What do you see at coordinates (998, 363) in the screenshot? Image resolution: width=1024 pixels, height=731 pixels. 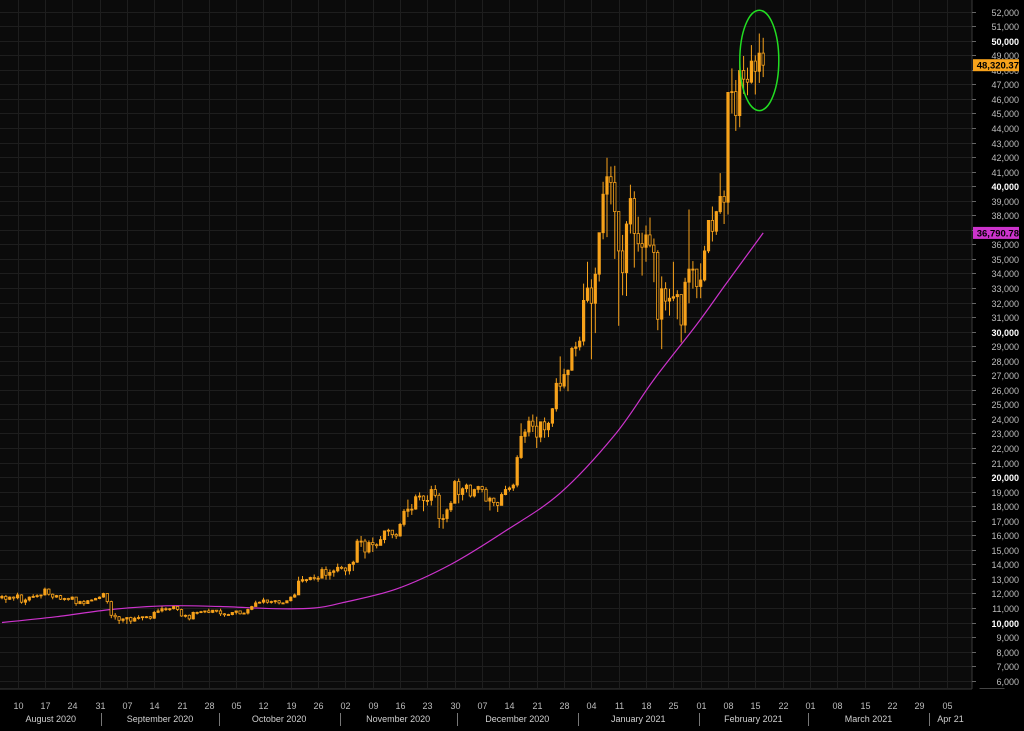 I see `y-axis-panel` at bounding box center [998, 363].